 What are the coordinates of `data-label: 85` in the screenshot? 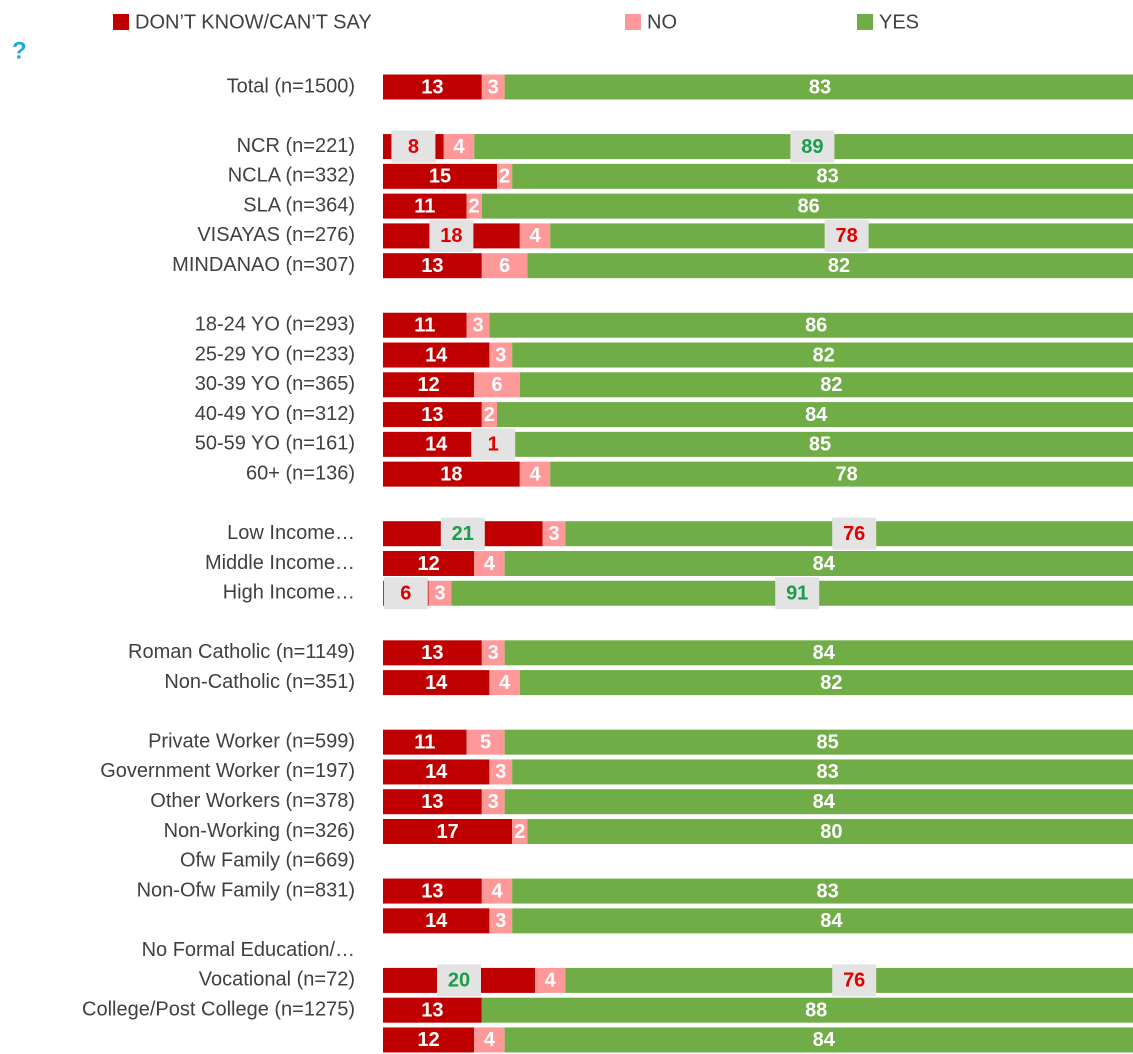 It's located at (827, 742).